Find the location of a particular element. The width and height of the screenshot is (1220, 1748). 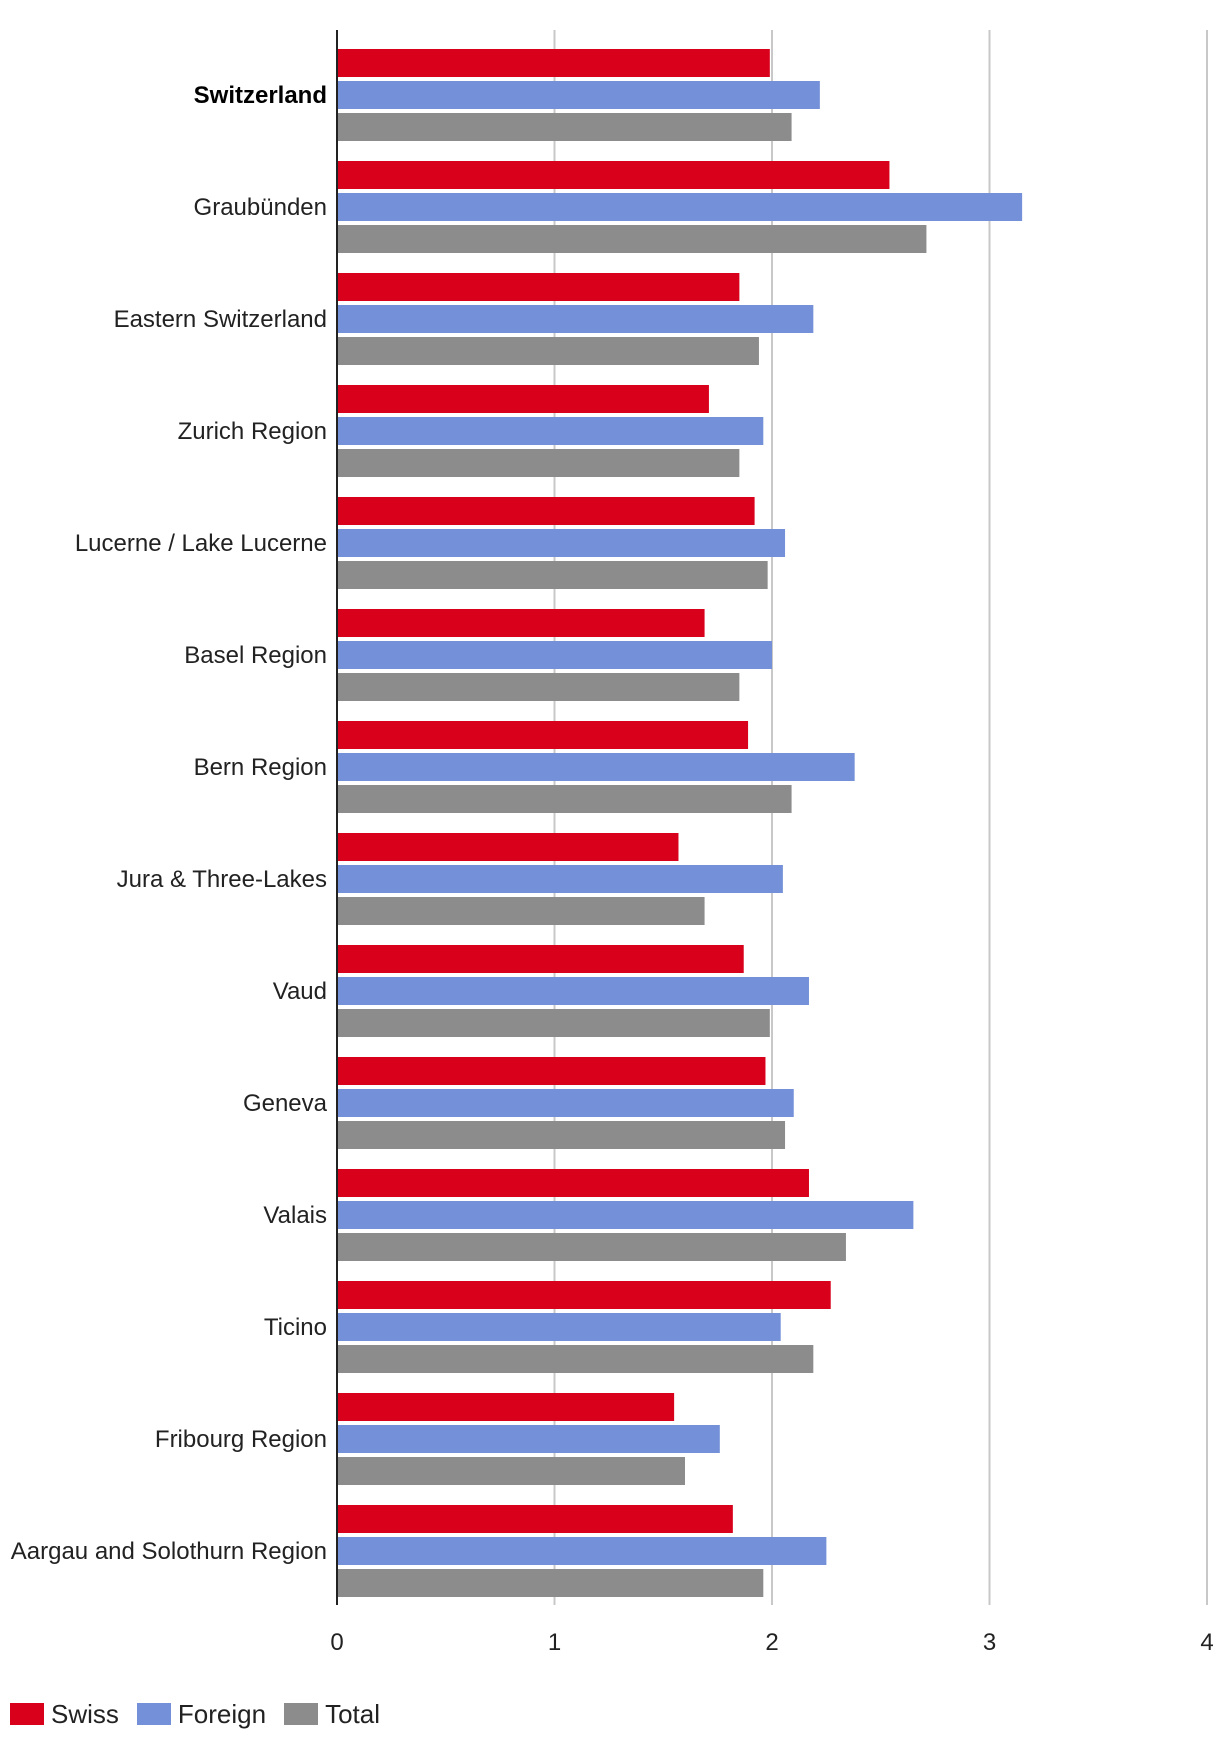

x-tick-label-0: 0 is located at coordinates (336, 1642).